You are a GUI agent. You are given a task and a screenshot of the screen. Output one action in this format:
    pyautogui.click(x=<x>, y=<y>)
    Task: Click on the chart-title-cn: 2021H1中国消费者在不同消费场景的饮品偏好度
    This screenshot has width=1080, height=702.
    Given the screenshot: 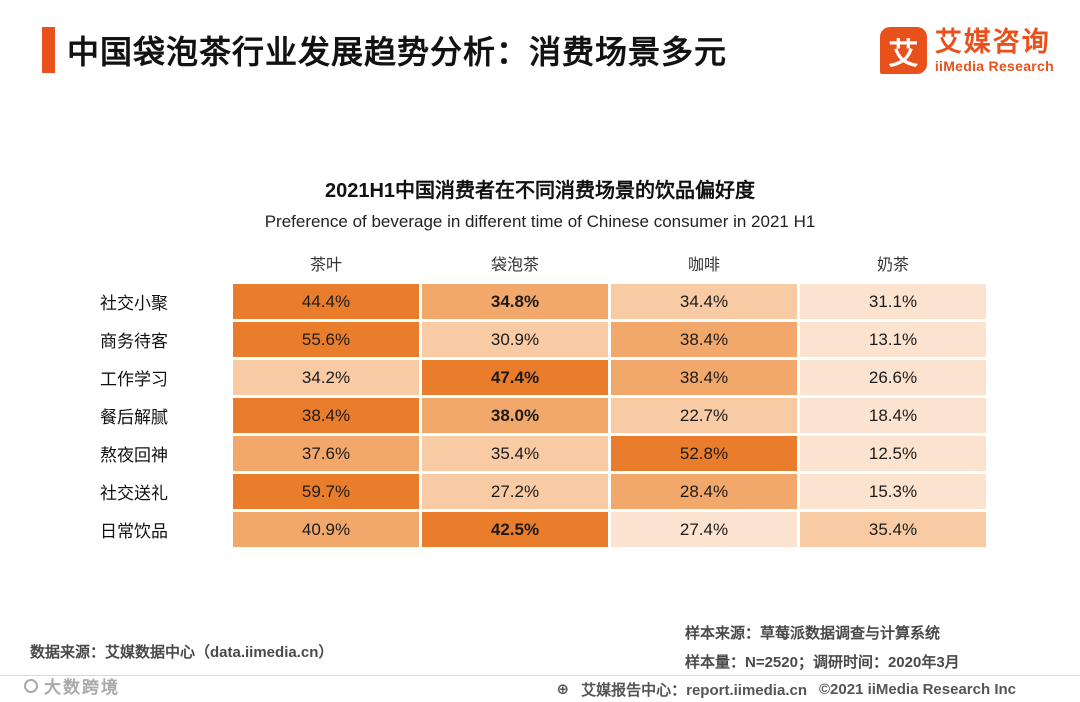 What is the action you would take?
    pyautogui.click(x=540, y=191)
    